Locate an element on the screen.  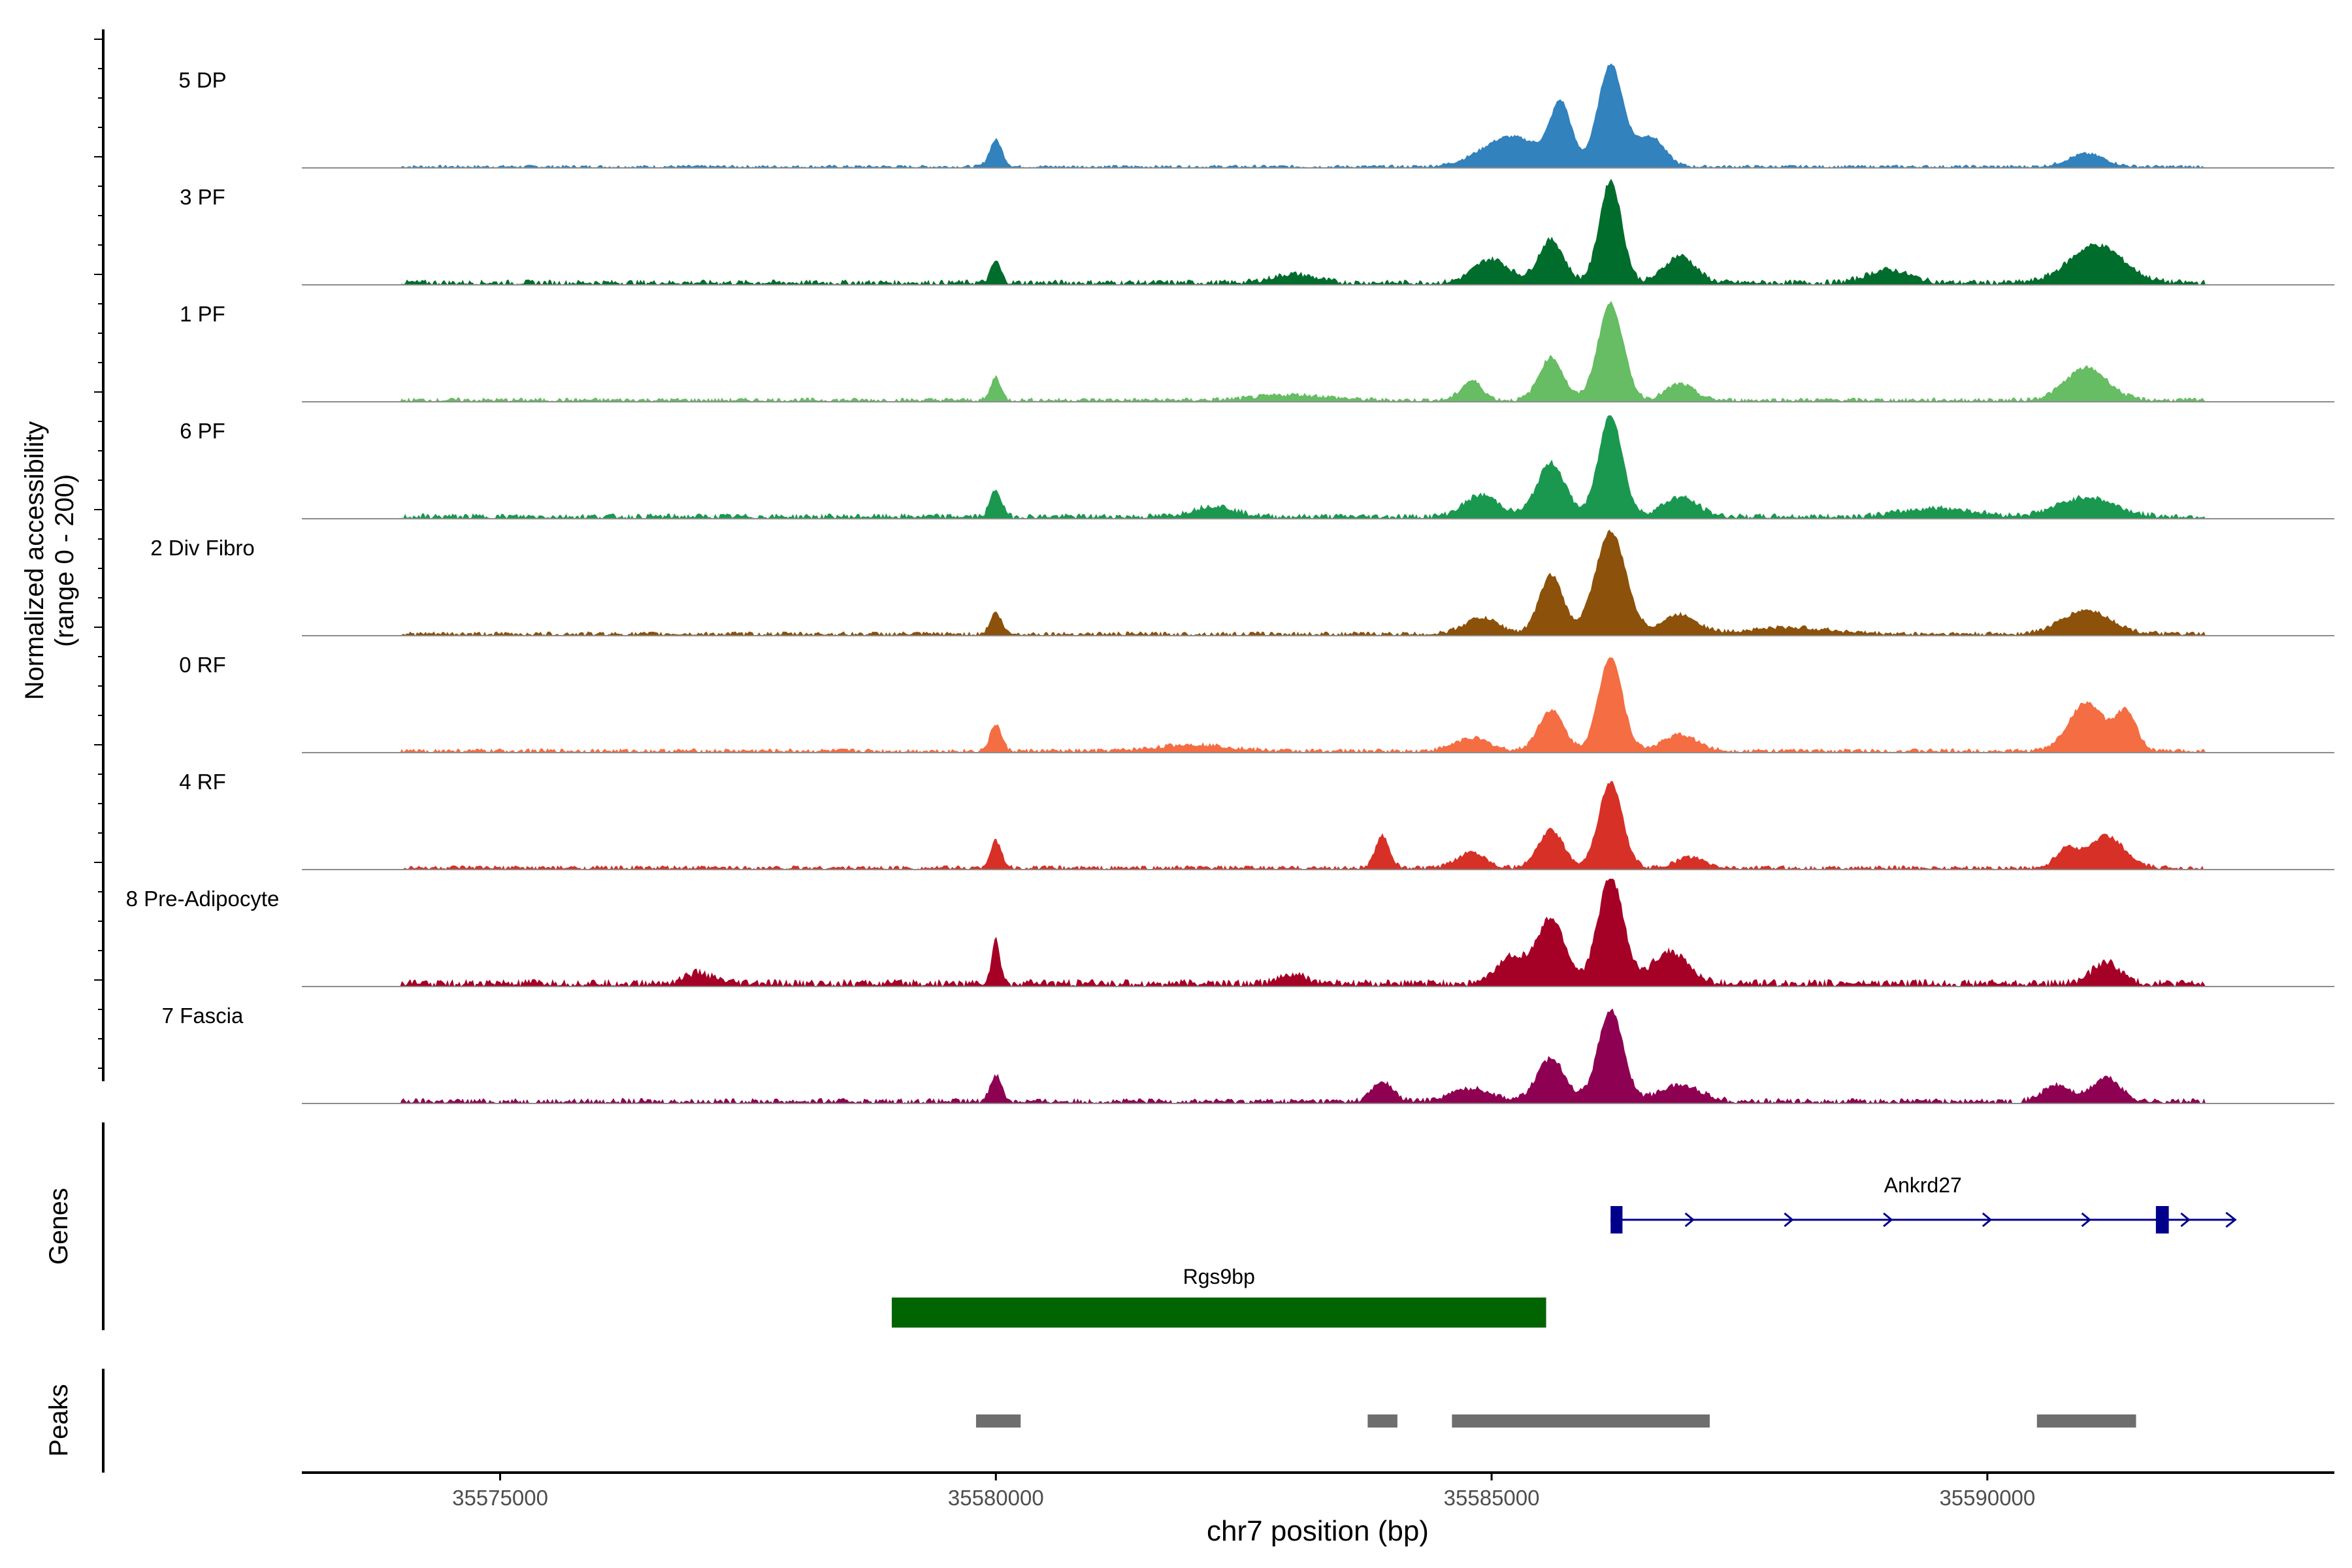
gene-name: Rgs9bp is located at coordinates (1219, 1276).